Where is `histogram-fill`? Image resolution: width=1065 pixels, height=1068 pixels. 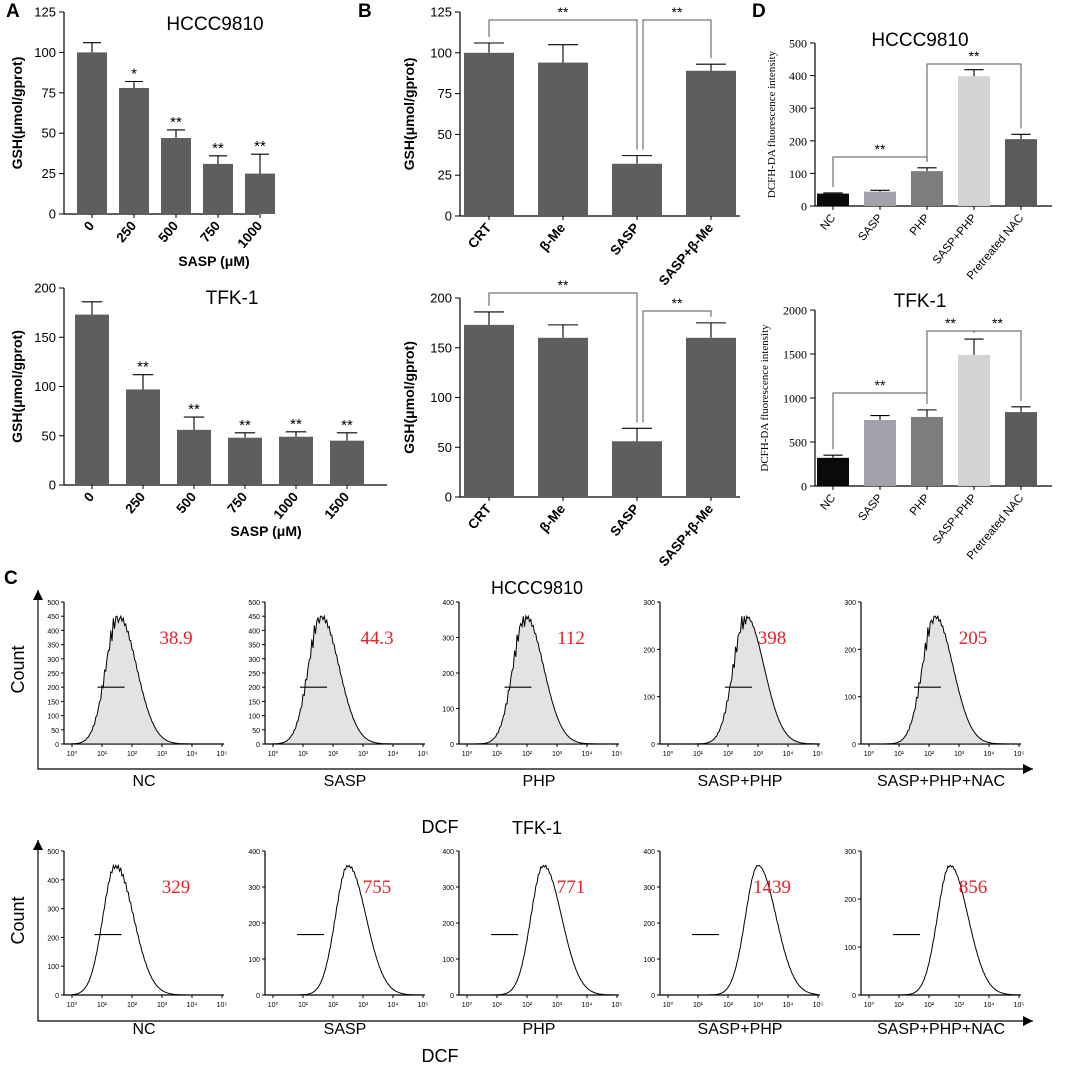
histogram-fill is located at coordinates (542, 679).